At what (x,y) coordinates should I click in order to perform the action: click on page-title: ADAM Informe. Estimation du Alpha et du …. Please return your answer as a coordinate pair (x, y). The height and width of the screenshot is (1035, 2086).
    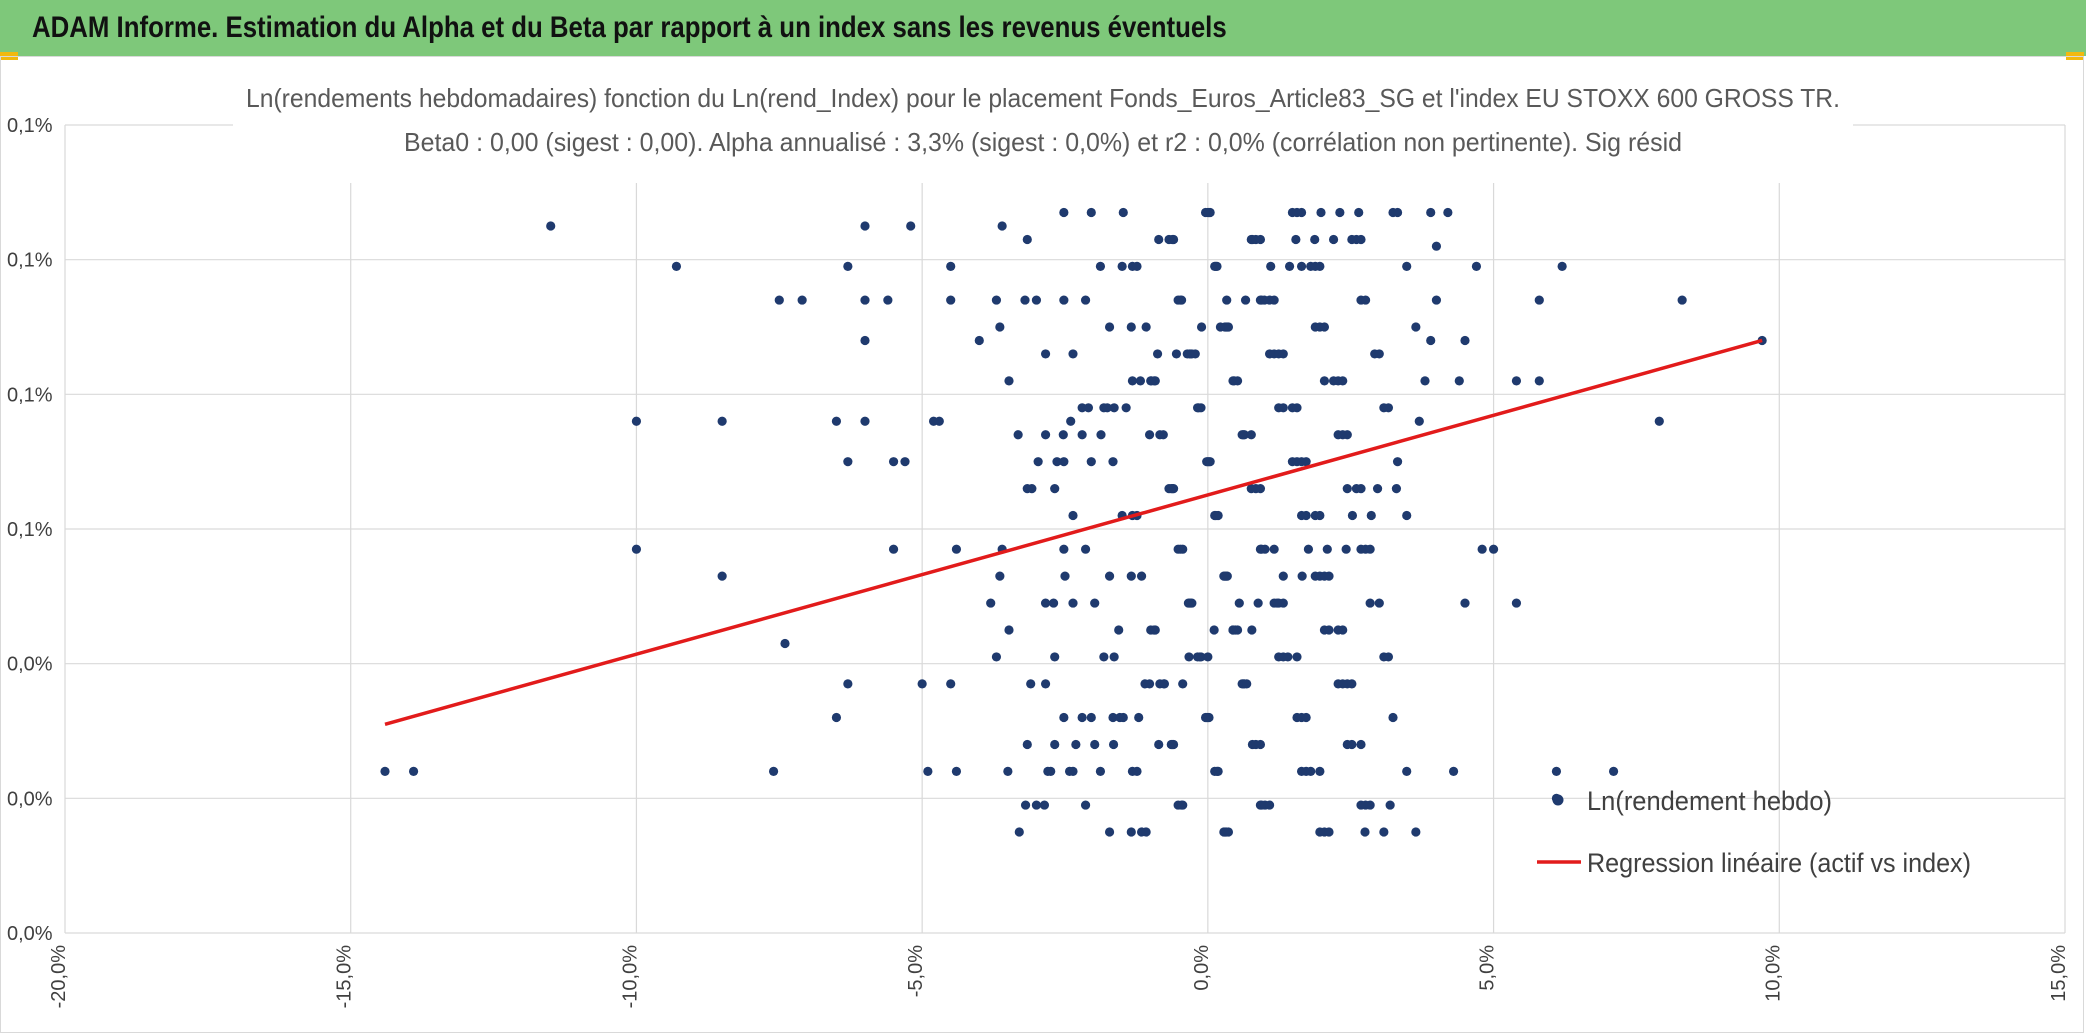
    Looking at the image, I should click on (629, 27).